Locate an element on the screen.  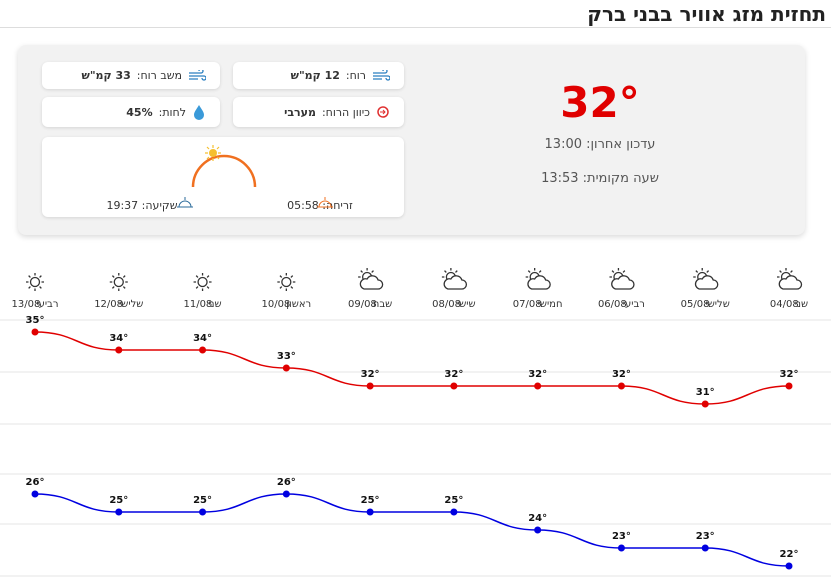
day-column: שישי08/08 is located at coordinates (454, 289).